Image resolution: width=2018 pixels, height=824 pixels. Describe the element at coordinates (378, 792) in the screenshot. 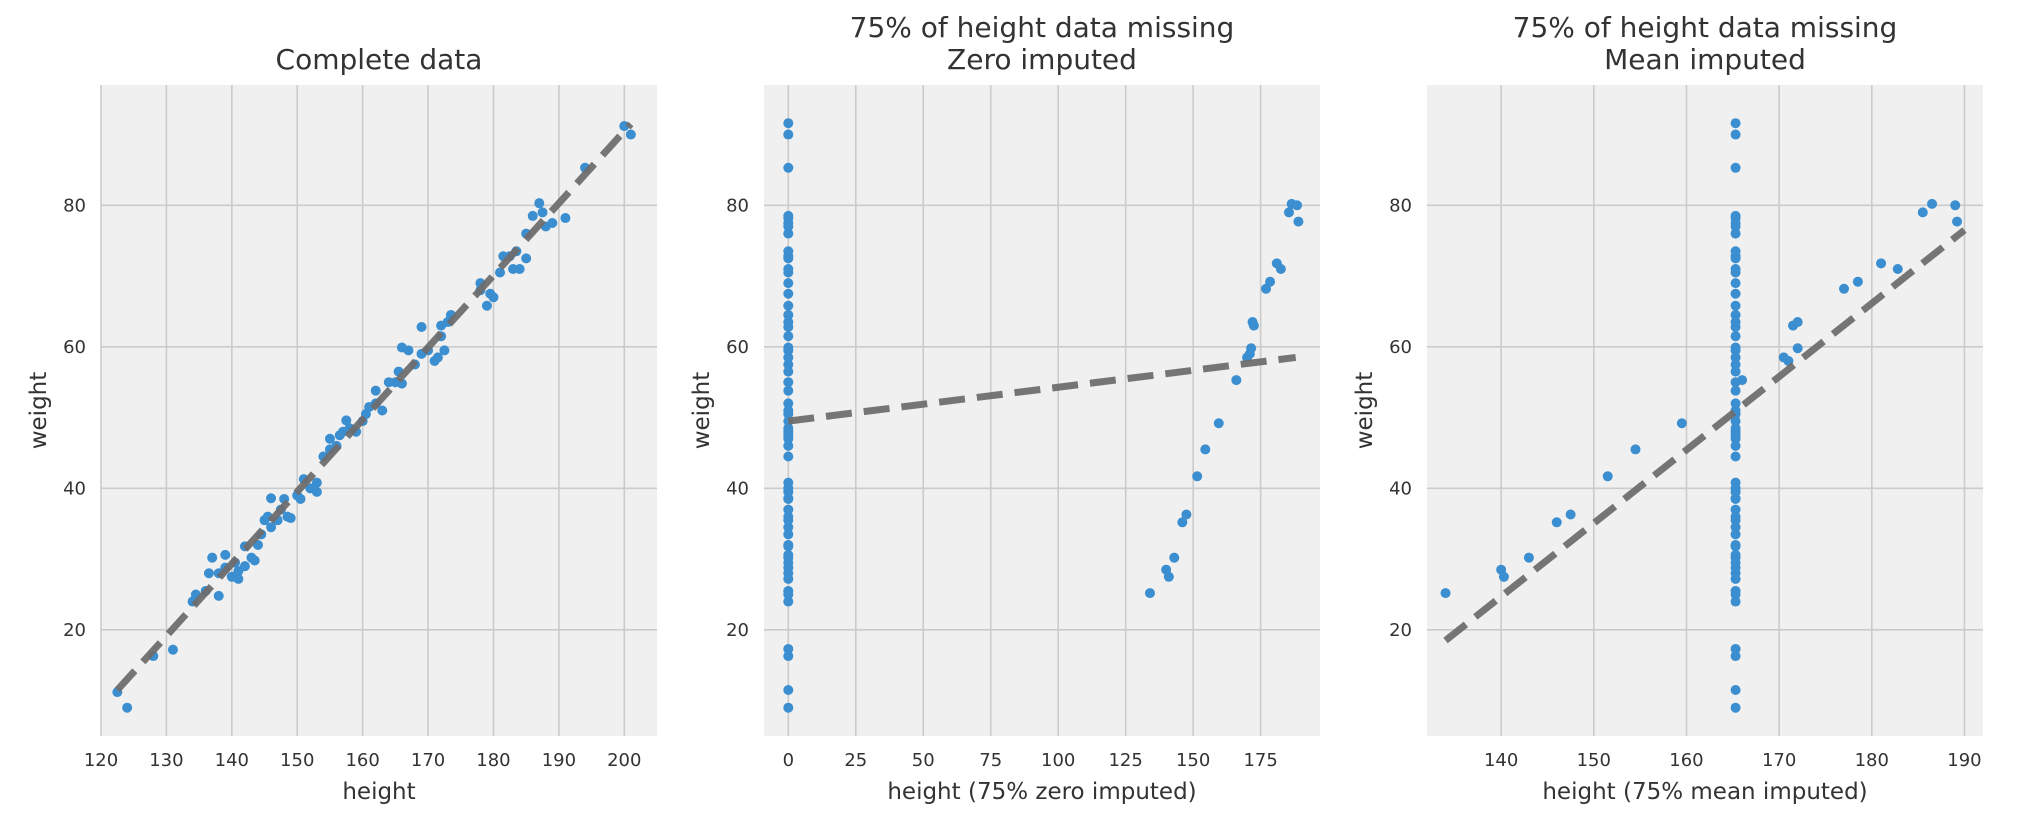

I see `x-axis-label: height` at that location.